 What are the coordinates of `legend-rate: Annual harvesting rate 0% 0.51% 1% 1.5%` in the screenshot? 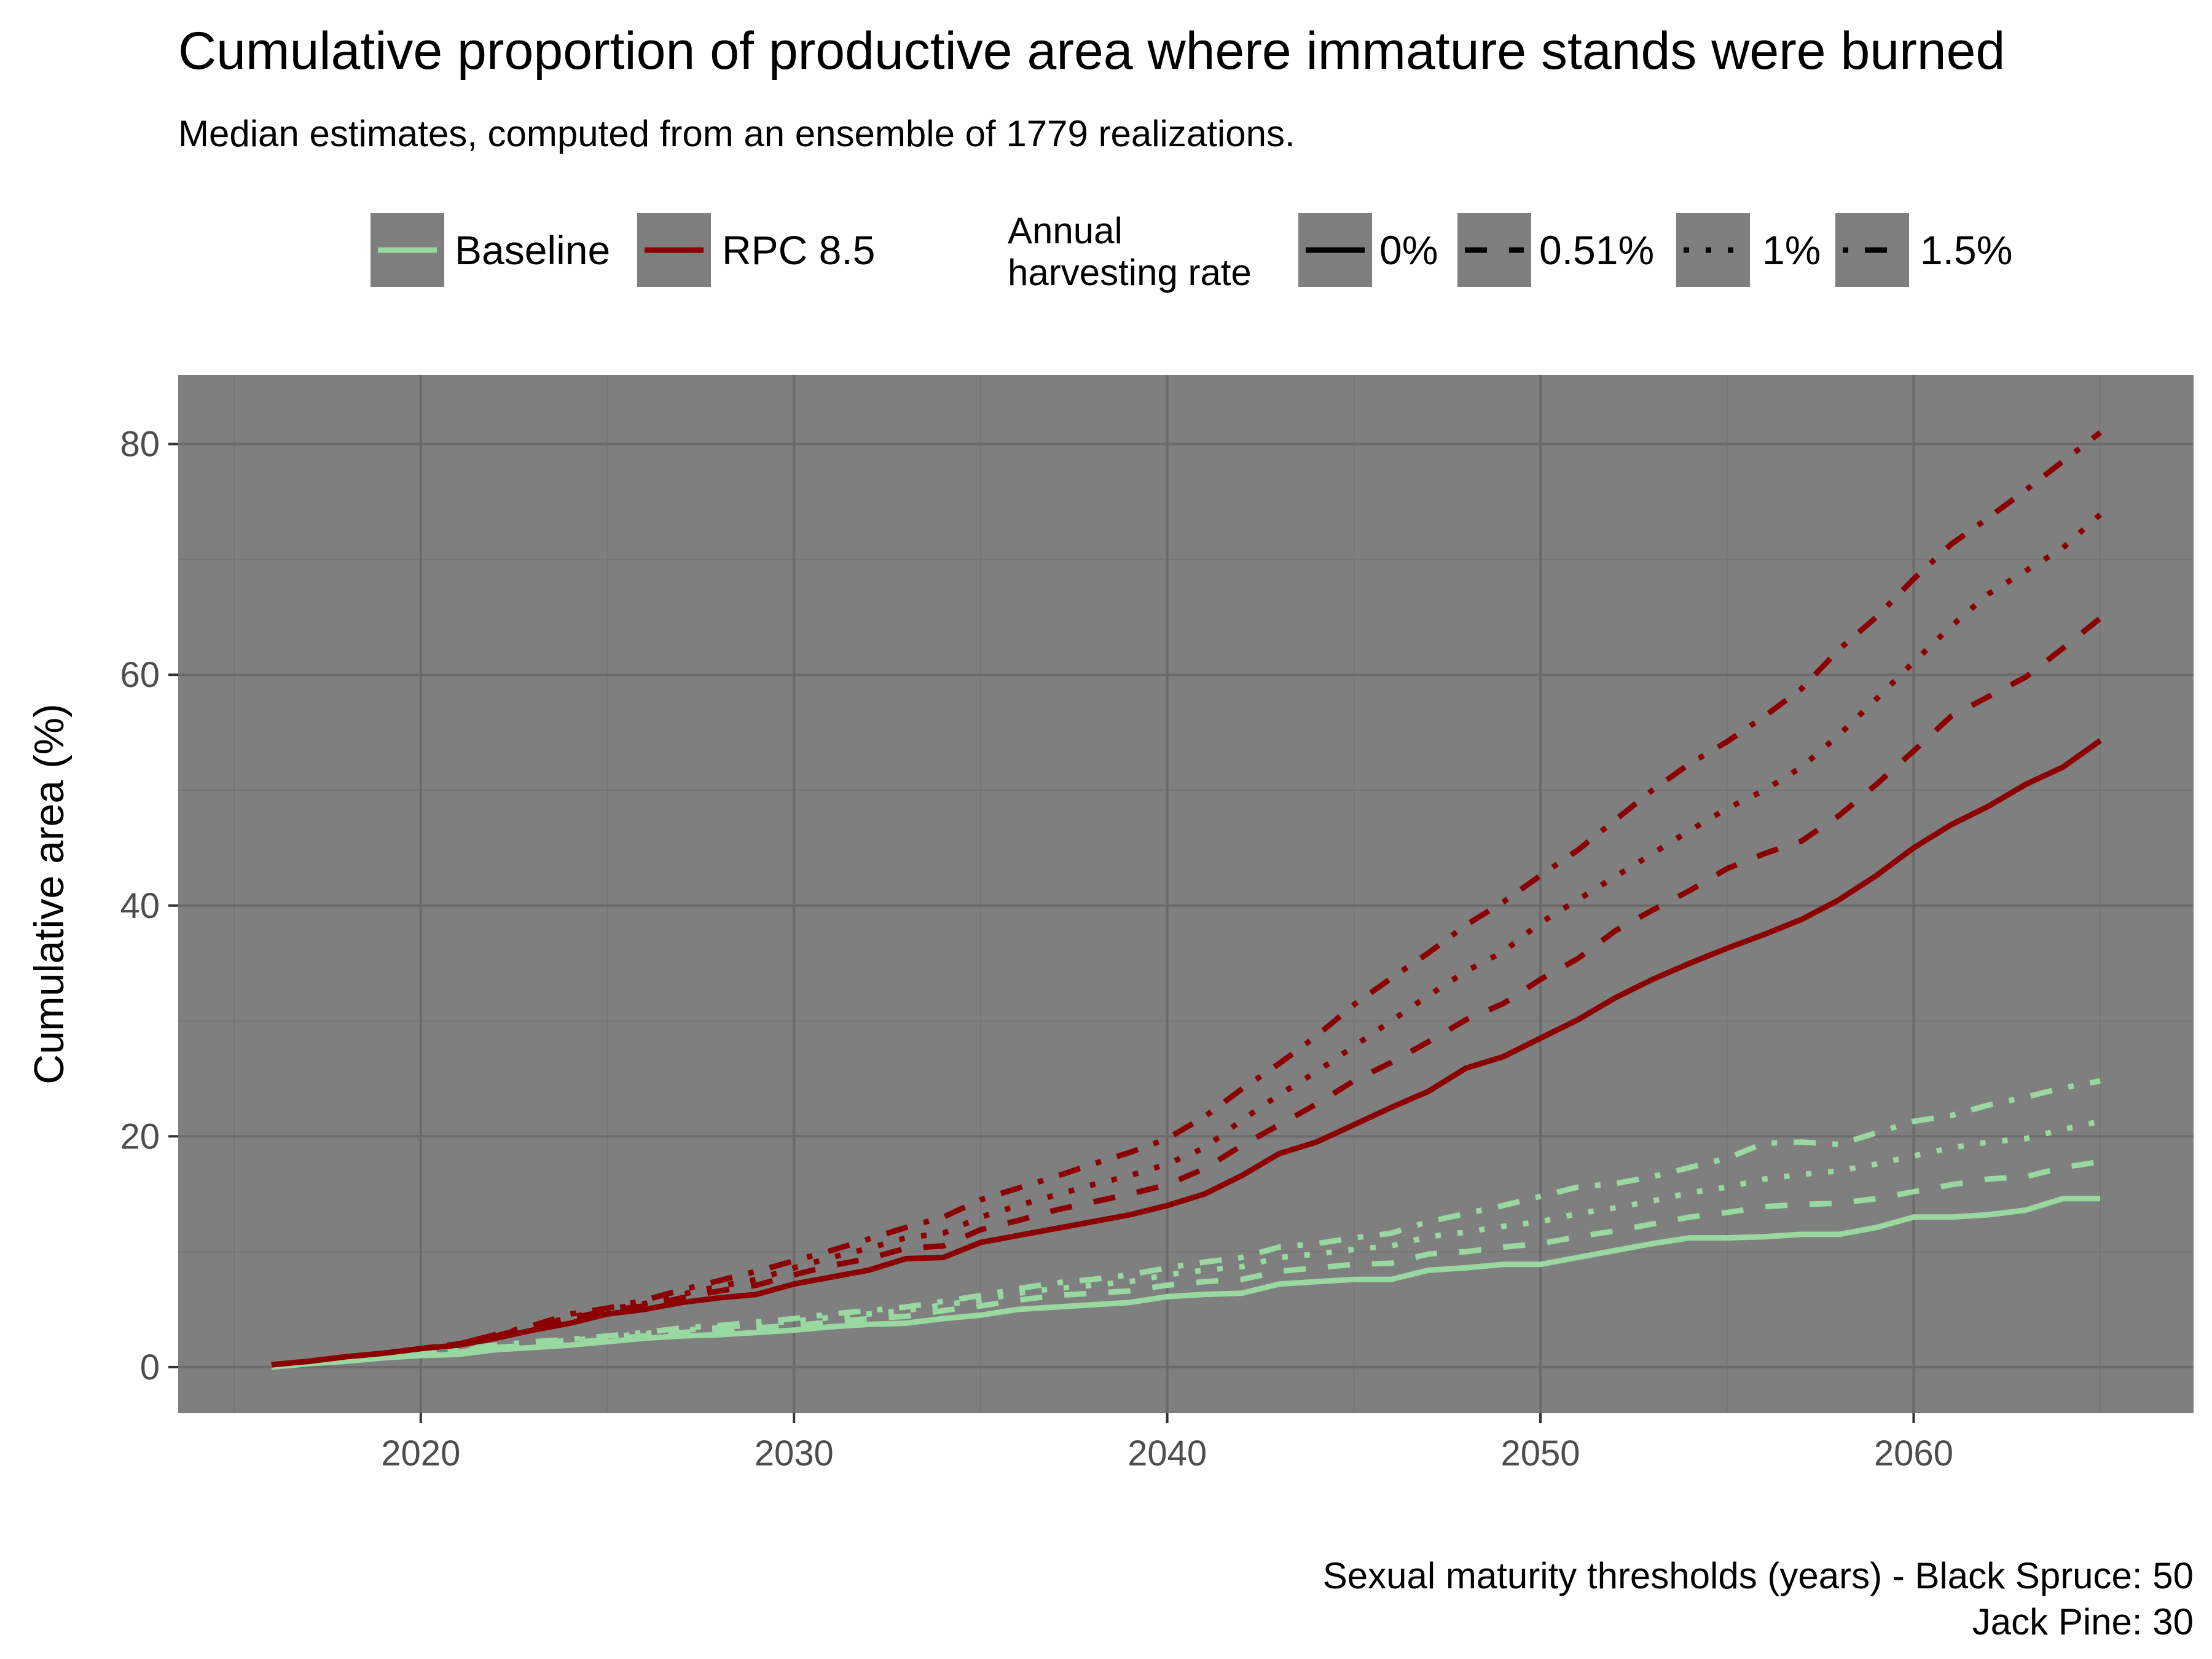 It's located at (1510, 251).